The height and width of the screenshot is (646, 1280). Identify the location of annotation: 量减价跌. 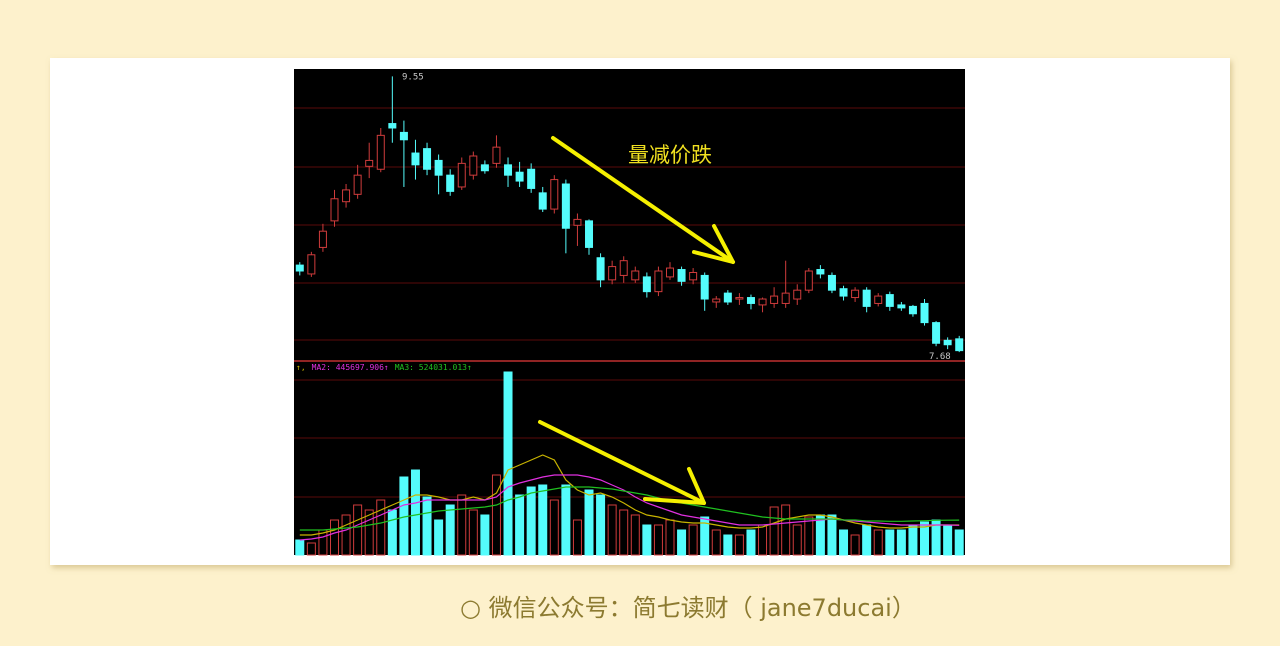
(670, 155).